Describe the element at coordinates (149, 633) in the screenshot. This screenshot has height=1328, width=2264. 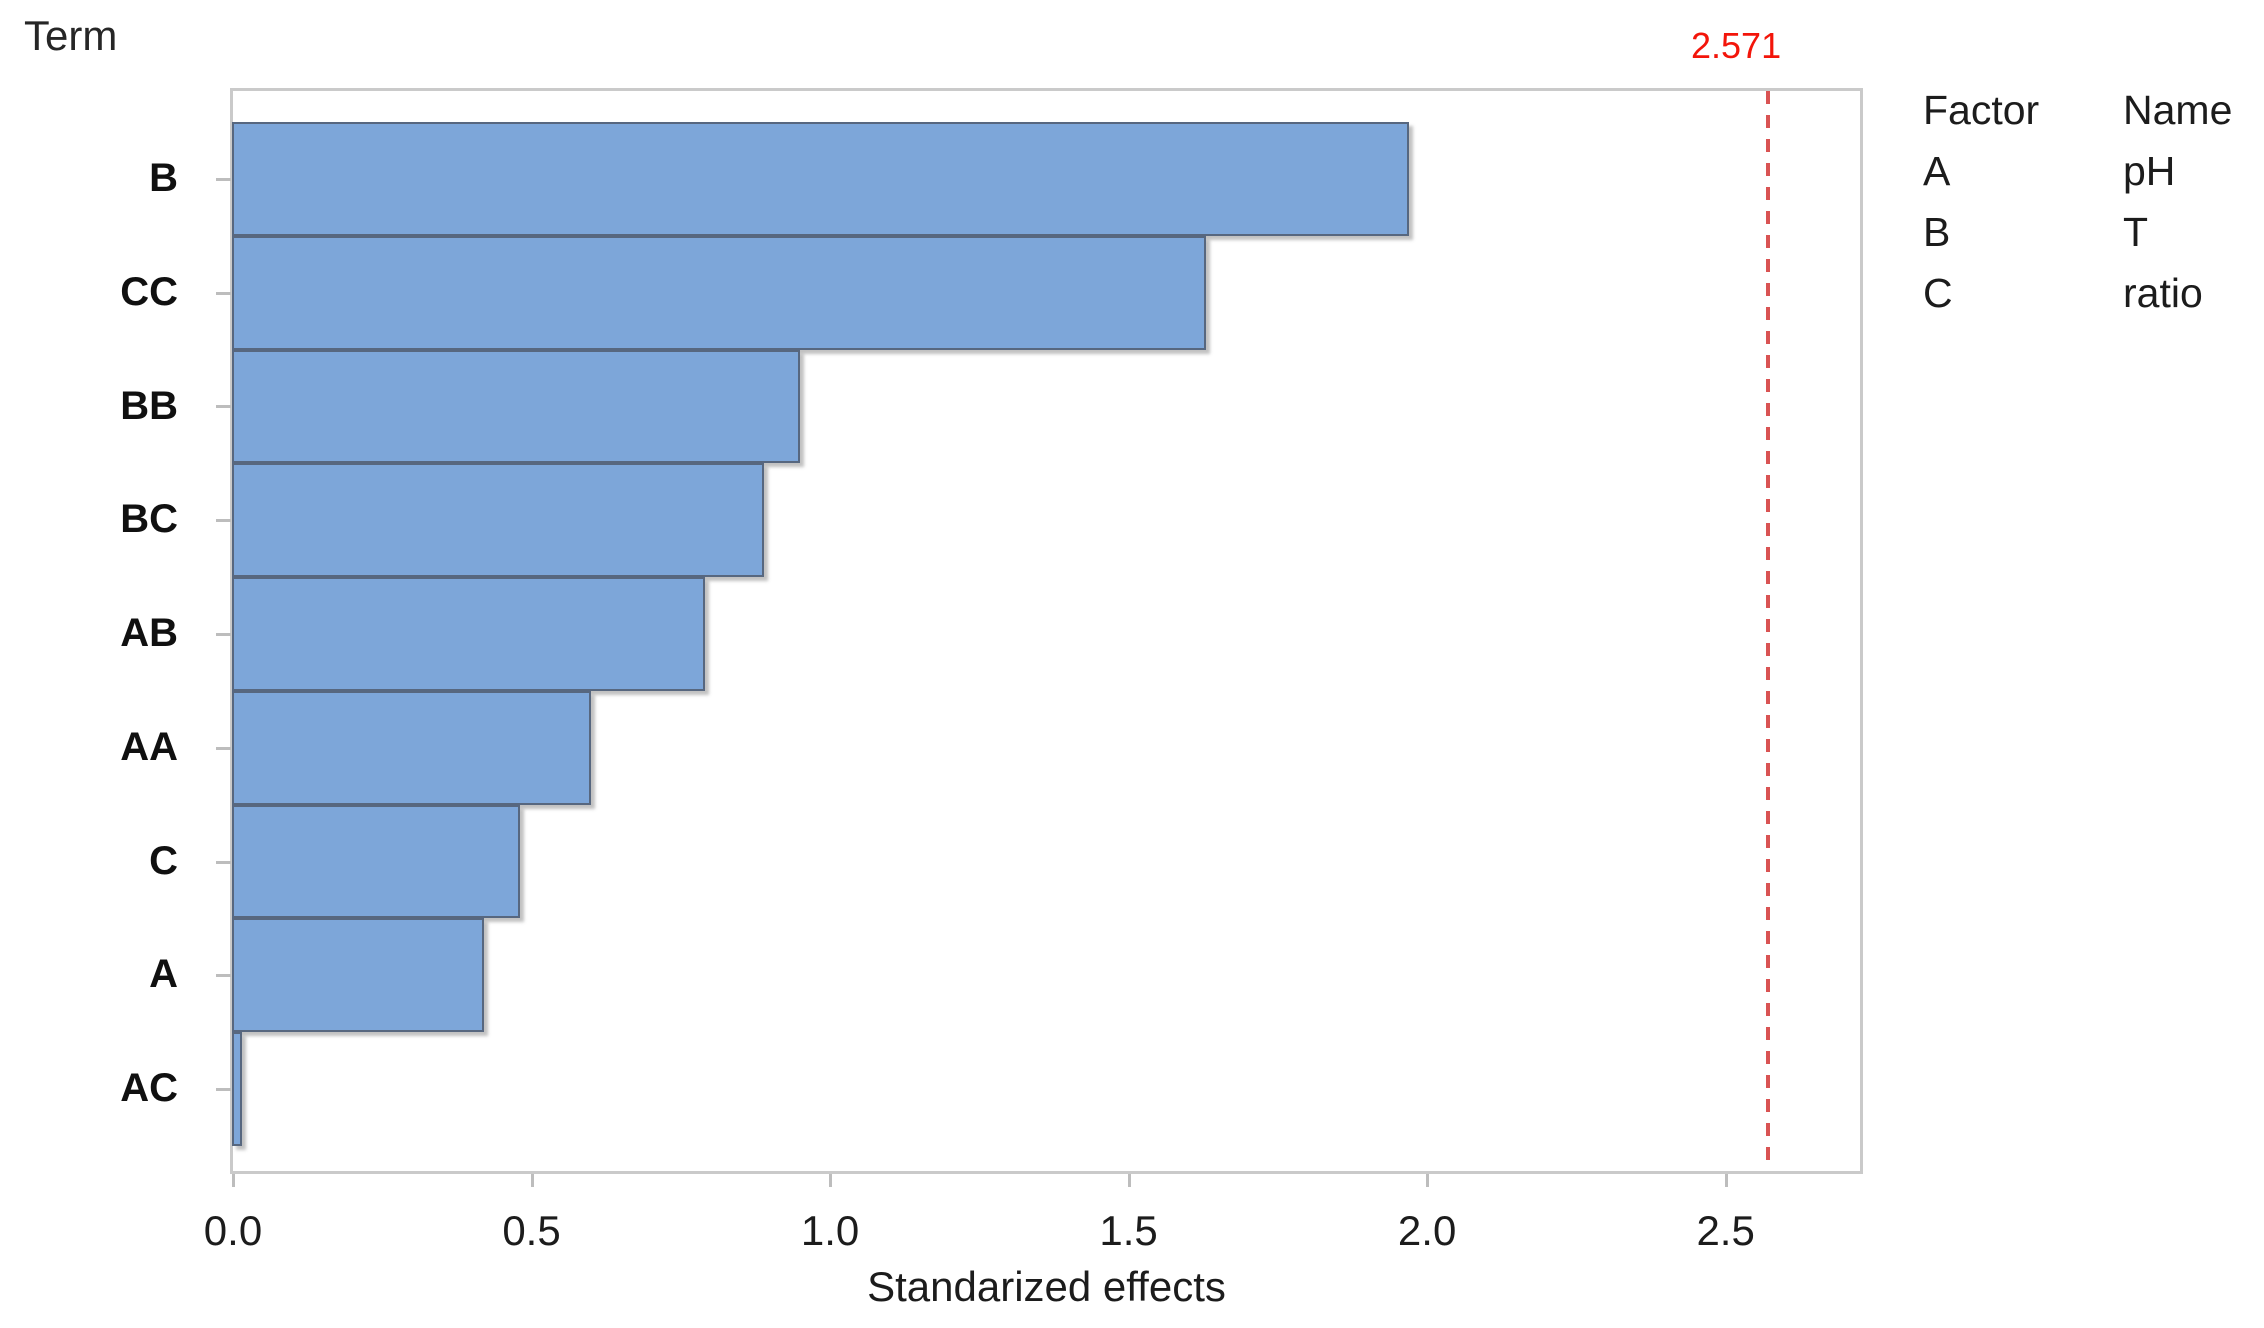
I see `y-category-label-AB: AB` at that location.